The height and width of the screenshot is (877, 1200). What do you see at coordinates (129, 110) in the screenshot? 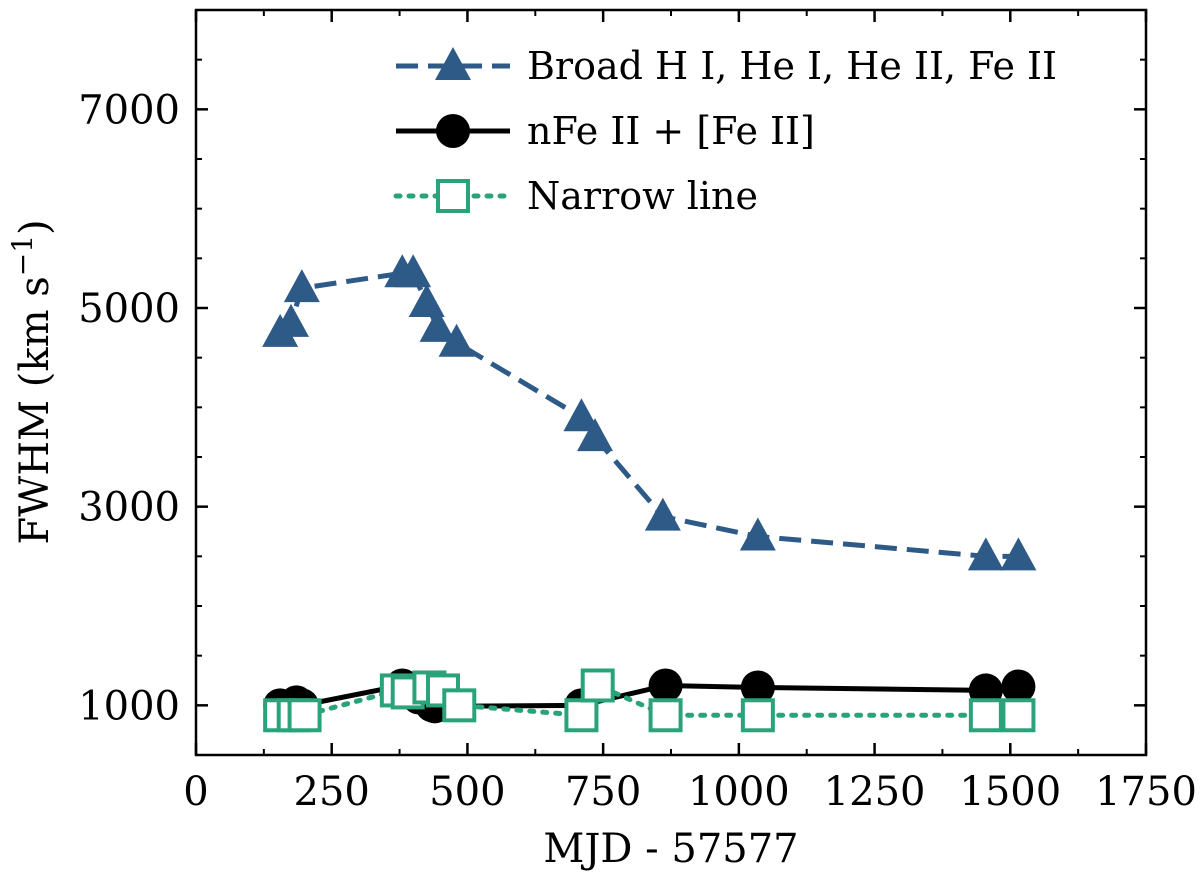
I see `y-tick-label: 7000` at bounding box center [129, 110].